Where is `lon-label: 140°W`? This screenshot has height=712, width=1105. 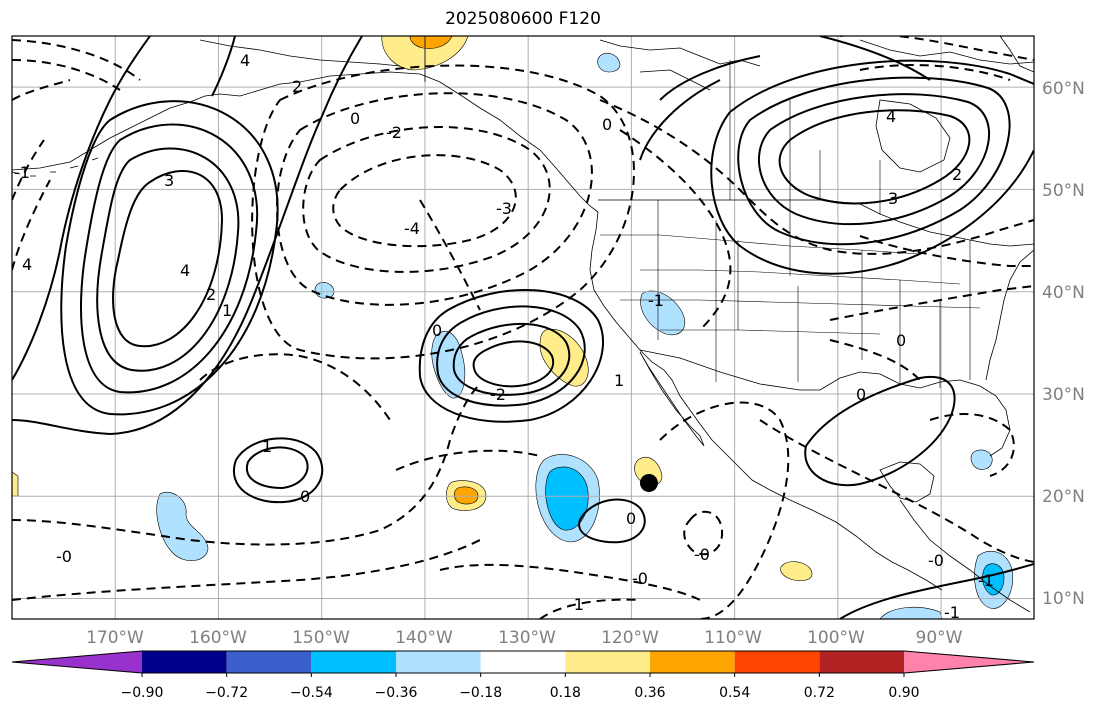
lon-label: 140°W is located at coordinates (424, 638).